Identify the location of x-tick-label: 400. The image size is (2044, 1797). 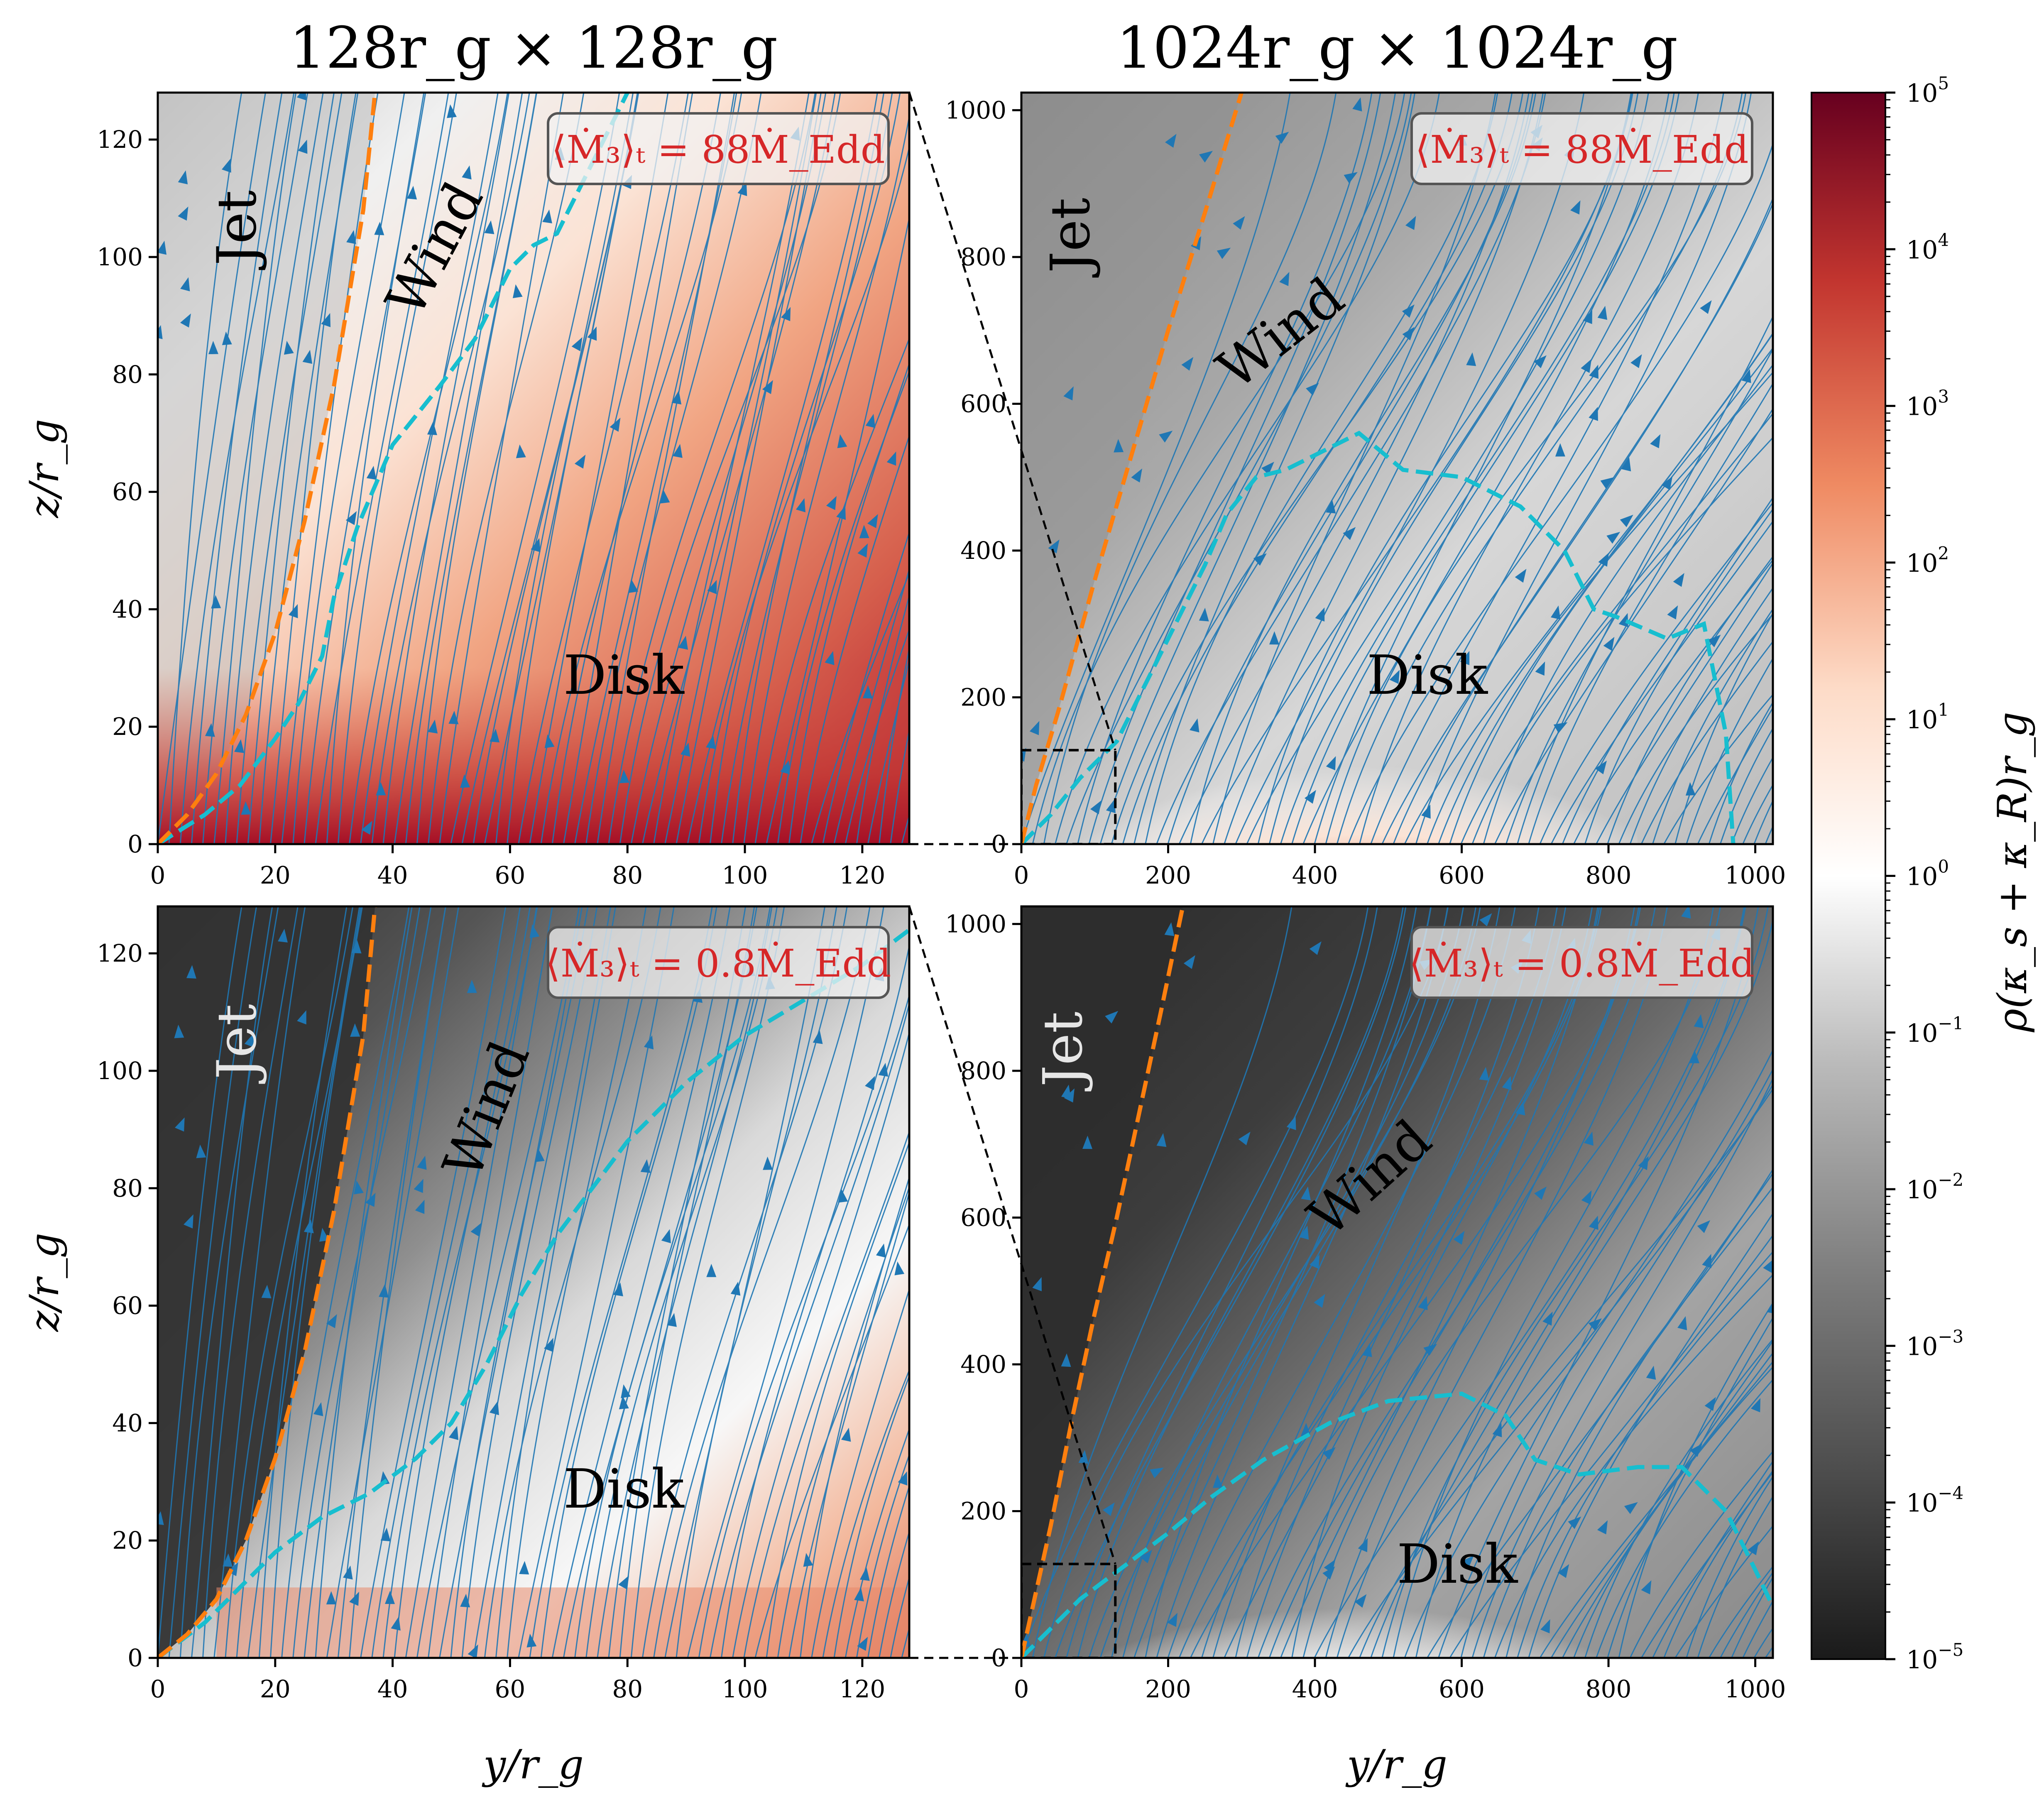
(1315, 875).